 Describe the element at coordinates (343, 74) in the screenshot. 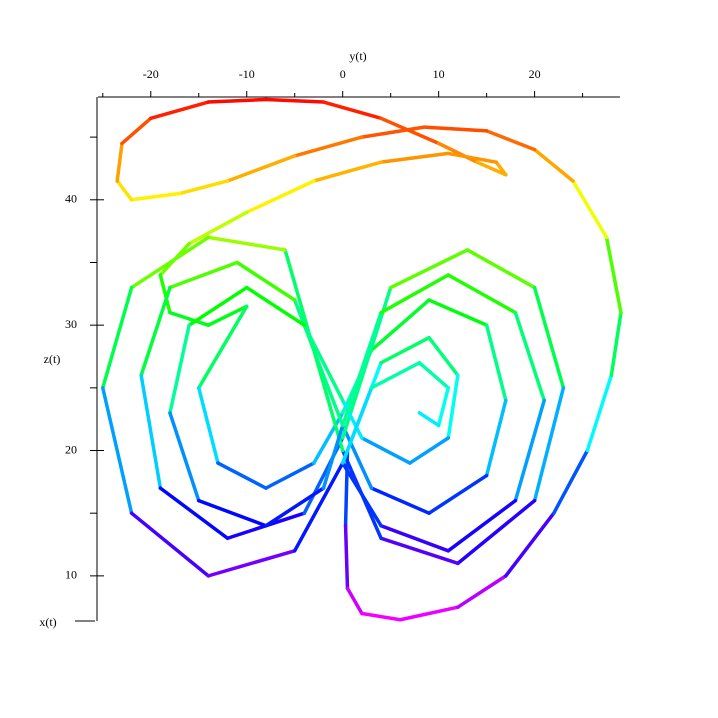

I see `x-tick-label: 0` at that location.